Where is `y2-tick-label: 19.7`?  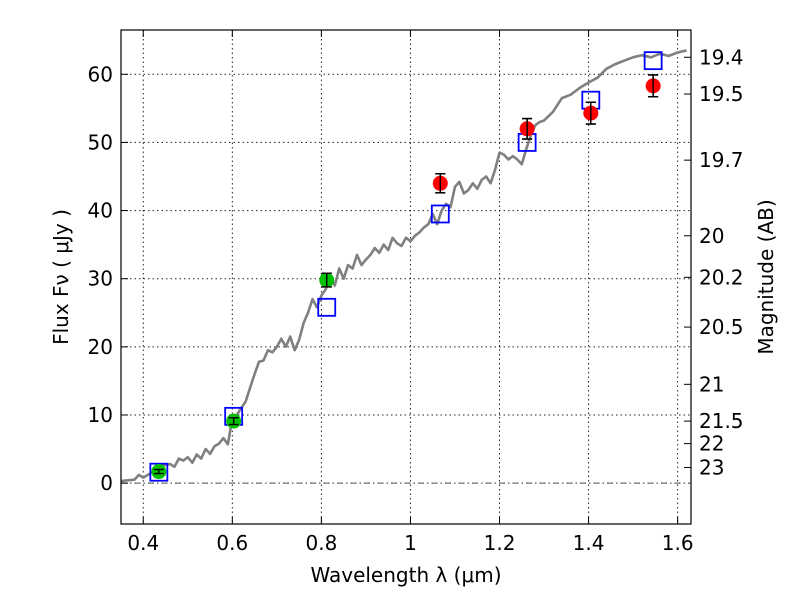 y2-tick-label: 19.7 is located at coordinates (721, 160).